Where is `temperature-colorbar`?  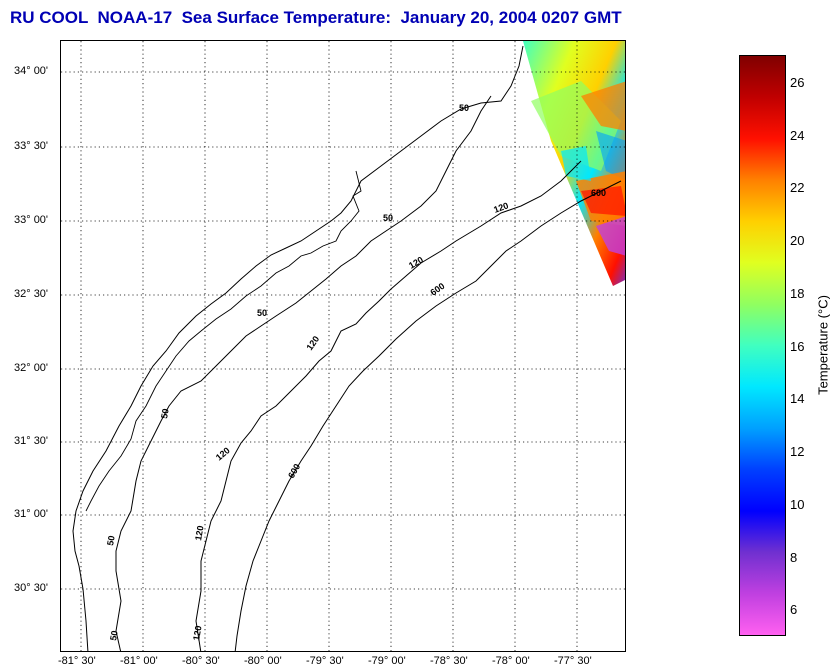 temperature-colorbar is located at coordinates (762, 345).